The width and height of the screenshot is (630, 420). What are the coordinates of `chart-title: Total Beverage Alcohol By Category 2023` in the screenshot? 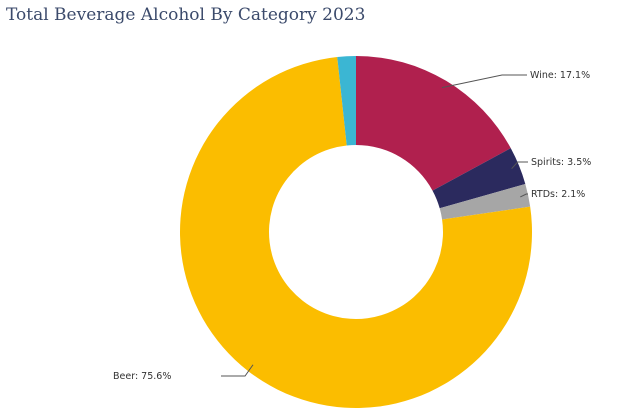 It's located at (186, 15).